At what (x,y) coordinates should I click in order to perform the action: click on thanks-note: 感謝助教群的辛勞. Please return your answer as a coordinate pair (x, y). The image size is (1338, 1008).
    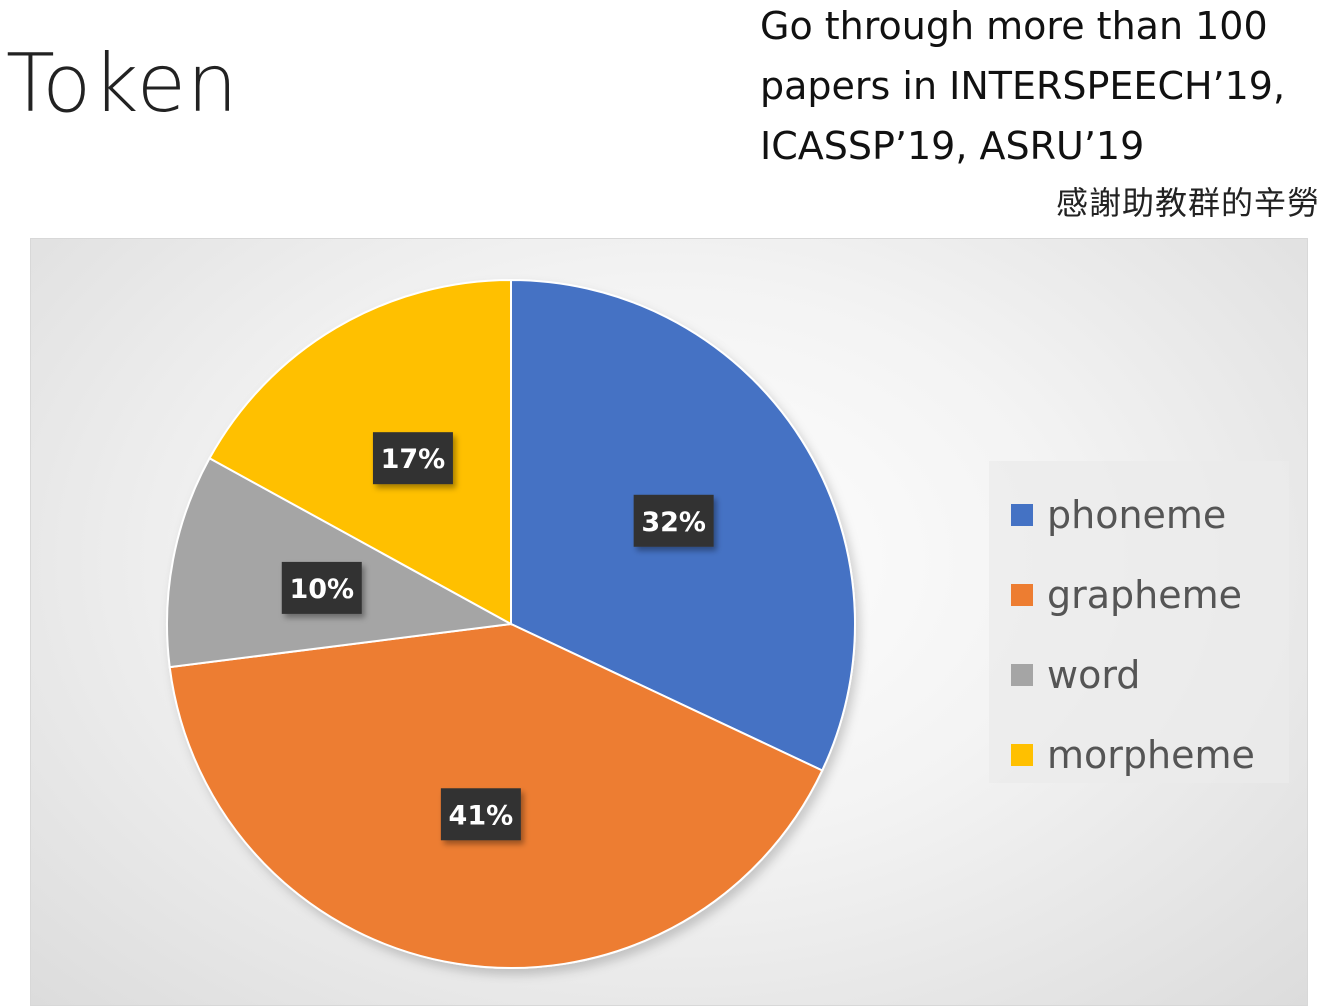
    Looking at the image, I should click on (1187, 203).